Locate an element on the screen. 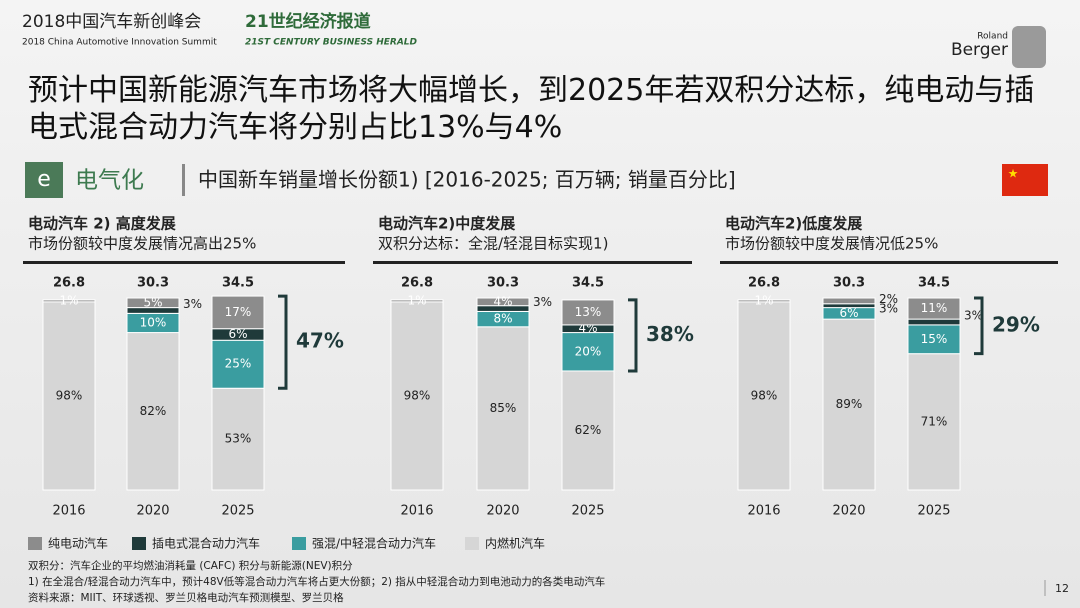 The height and width of the screenshot is (608, 1080). value-label: 17% is located at coordinates (238, 312).